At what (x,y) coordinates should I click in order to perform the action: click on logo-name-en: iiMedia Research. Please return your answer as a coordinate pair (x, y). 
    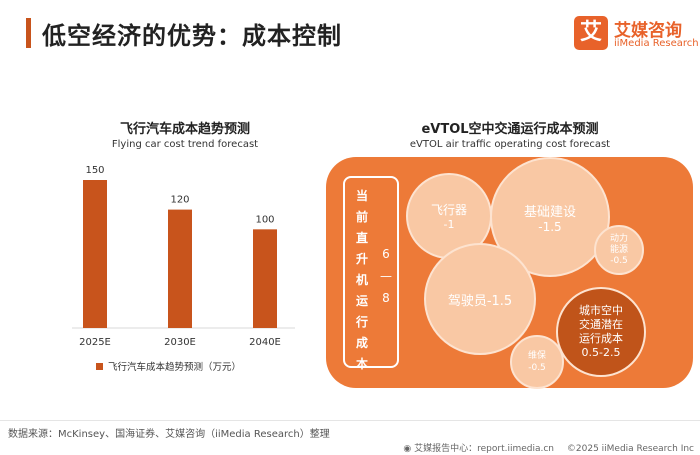
    Looking at the image, I should click on (656, 43).